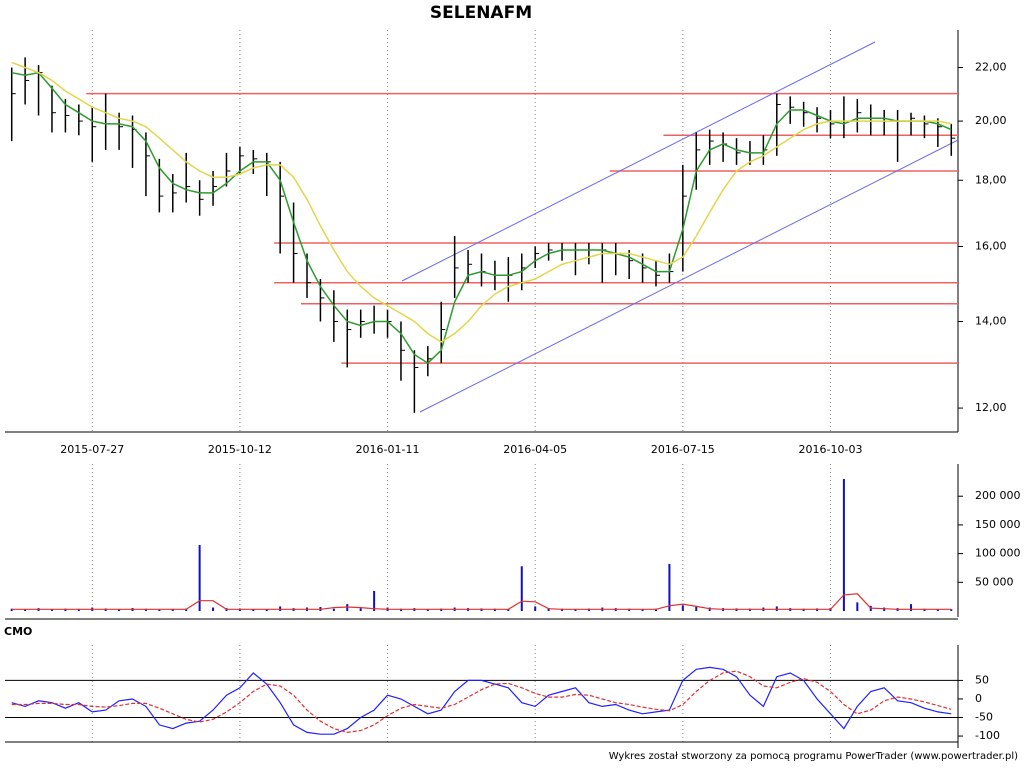  What do you see at coordinates (638, 161) in the screenshot?
I see `trend-channel` at bounding box center [638, 161].